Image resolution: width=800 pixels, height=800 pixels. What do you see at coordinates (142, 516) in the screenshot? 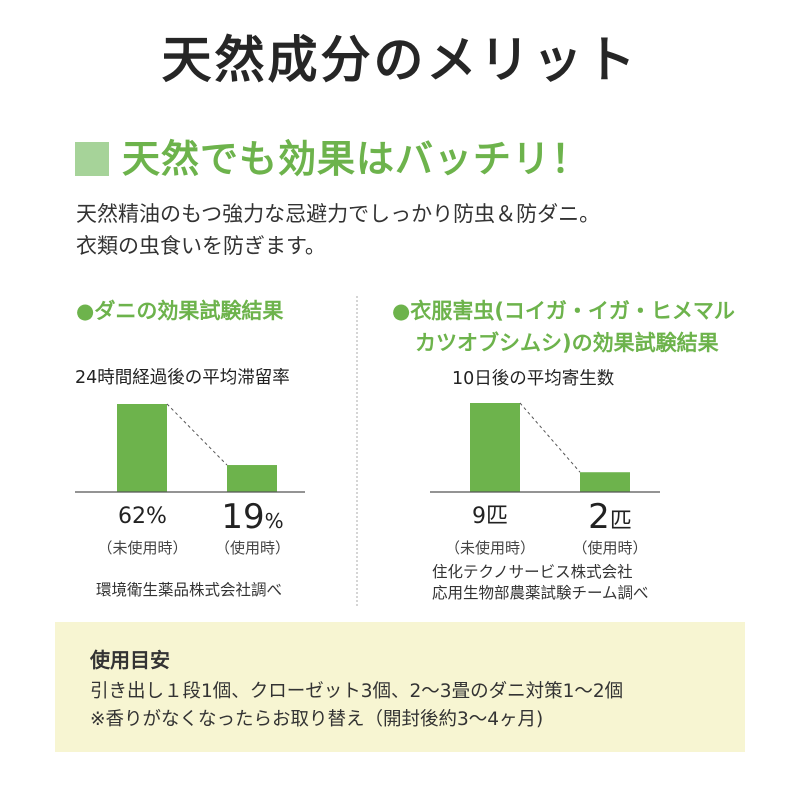
I see `dani-value-untreated: 62%` at bounding box center [142, 516].